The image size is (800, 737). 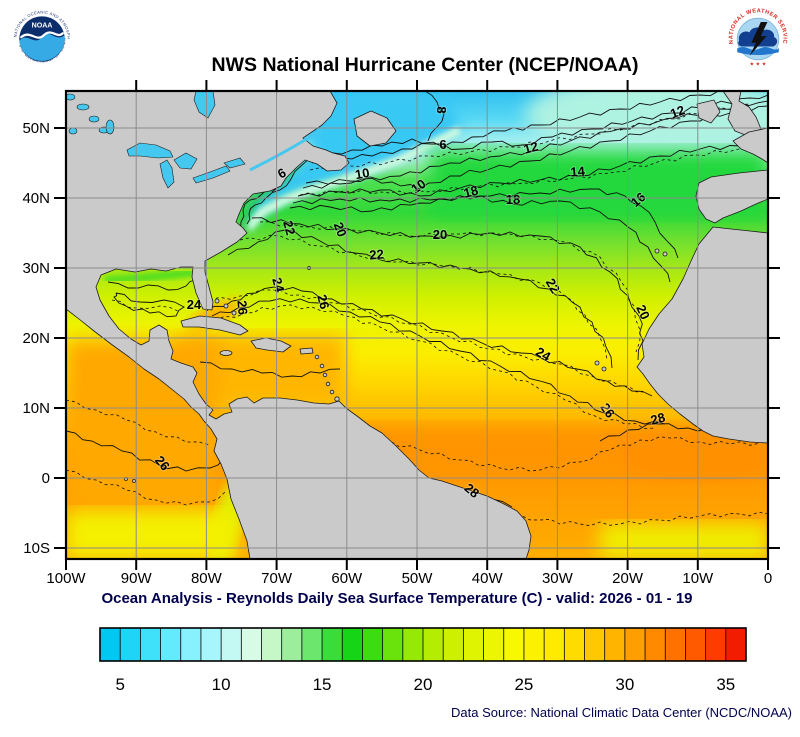 What do you see at coordinates (731, 196) in the screenshot?
I see `iberia` at bounding box center [731, 196].